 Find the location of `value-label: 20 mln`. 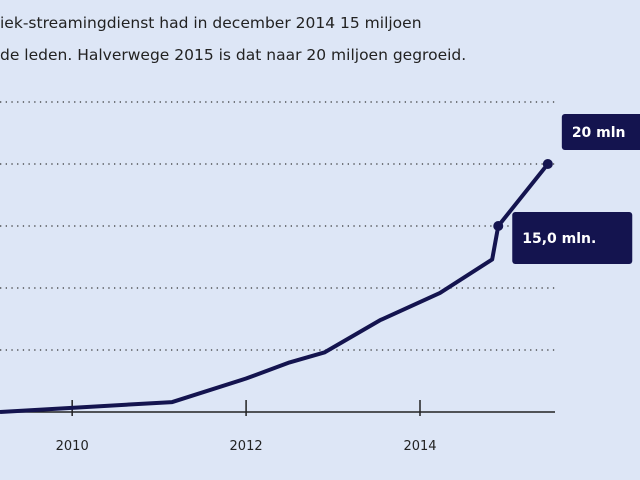

value-label: 20 mln is located at coordinates (599, 133).